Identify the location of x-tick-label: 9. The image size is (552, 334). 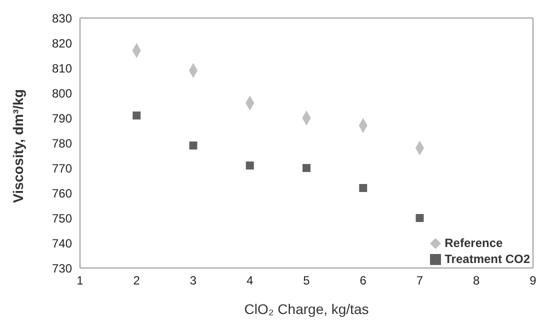
(533, 281).